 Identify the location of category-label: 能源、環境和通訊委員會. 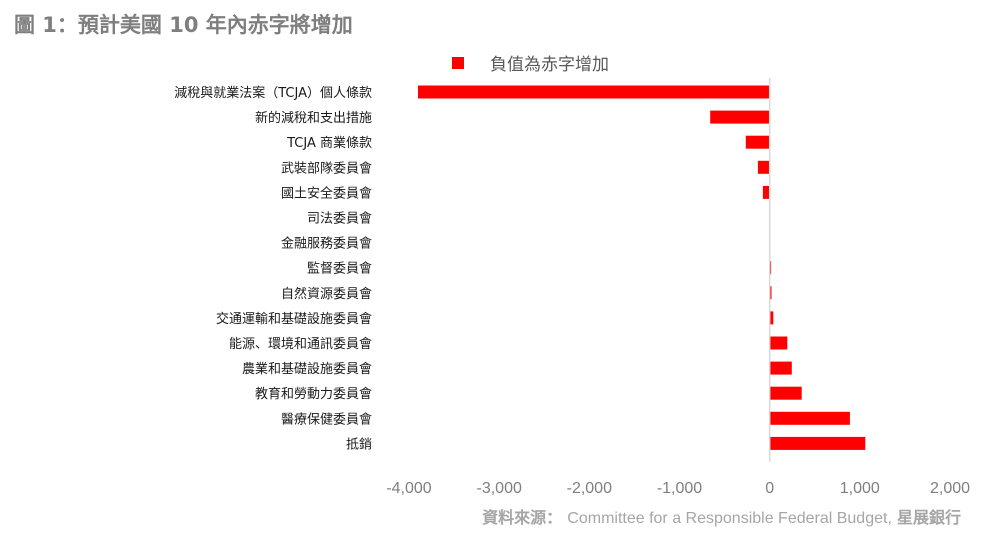
(300, 344).